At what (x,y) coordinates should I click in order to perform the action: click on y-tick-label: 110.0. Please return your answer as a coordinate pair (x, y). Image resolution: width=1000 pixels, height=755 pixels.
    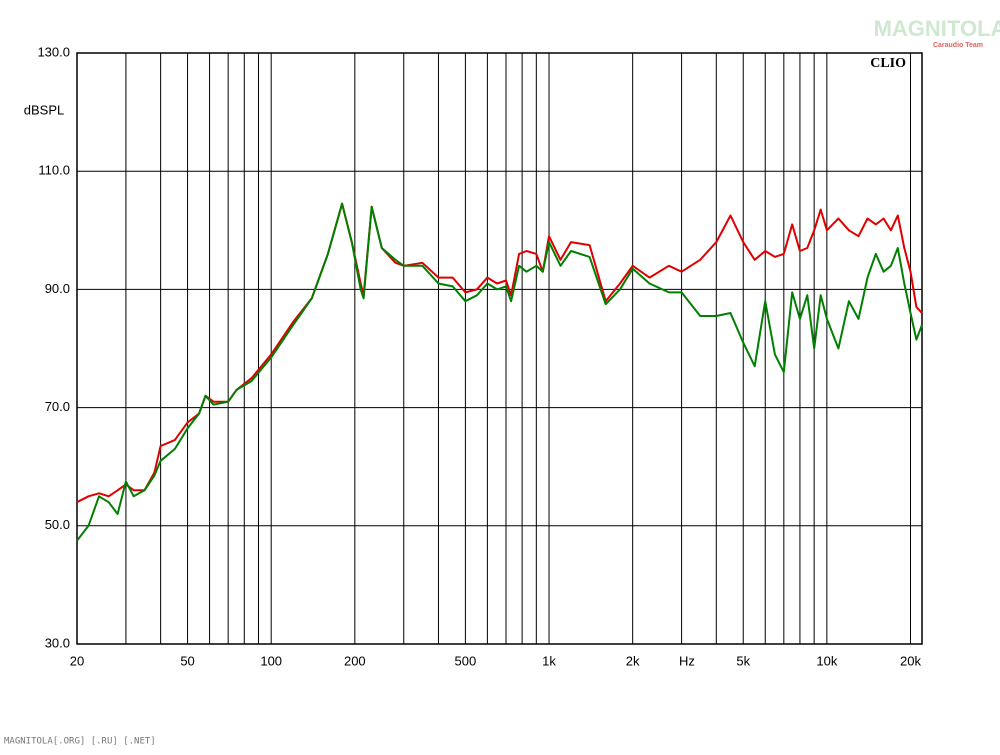
    Looking at the image, I should click on (54, 170).